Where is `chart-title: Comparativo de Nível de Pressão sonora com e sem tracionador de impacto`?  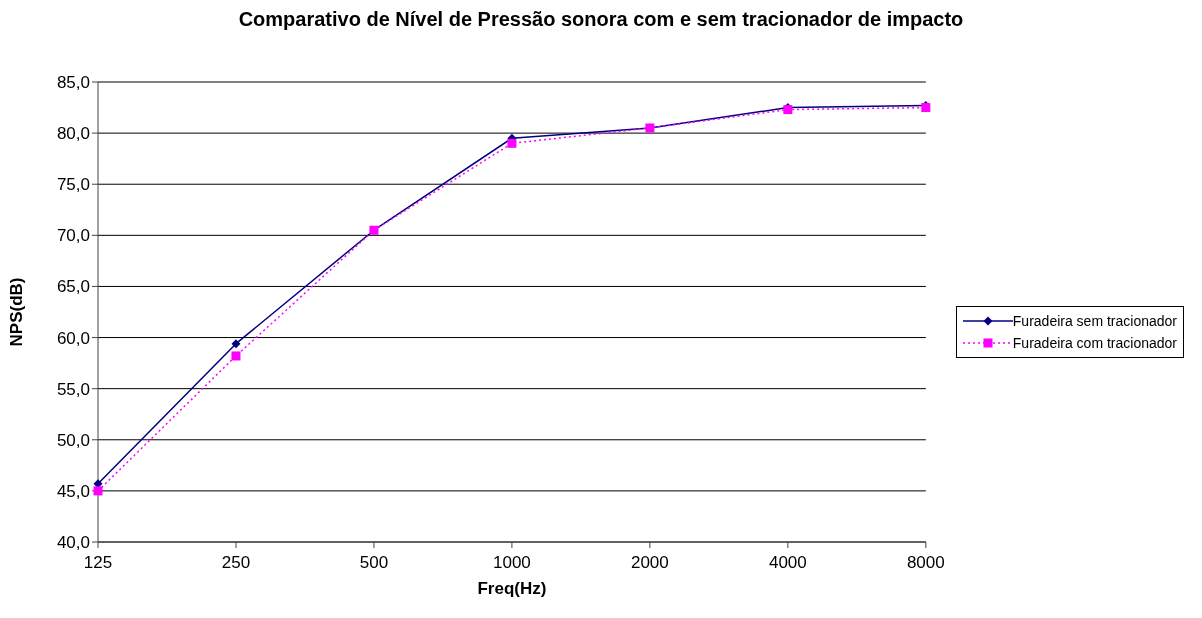
chart-title: Comparativo de Nível de Pressão sonora com e sem tracionador de impacto is located at coordinates (601, 20).